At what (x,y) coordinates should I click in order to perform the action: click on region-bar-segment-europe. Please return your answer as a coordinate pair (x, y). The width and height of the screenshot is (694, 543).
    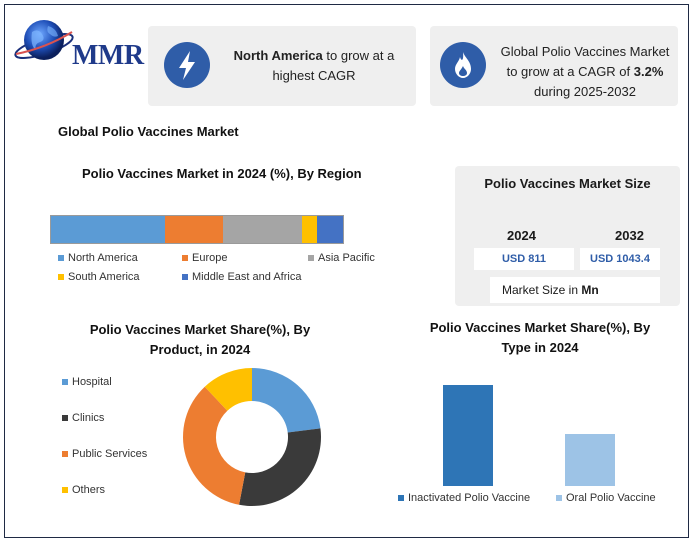
    Looking at the image, I should click on (194, 229).